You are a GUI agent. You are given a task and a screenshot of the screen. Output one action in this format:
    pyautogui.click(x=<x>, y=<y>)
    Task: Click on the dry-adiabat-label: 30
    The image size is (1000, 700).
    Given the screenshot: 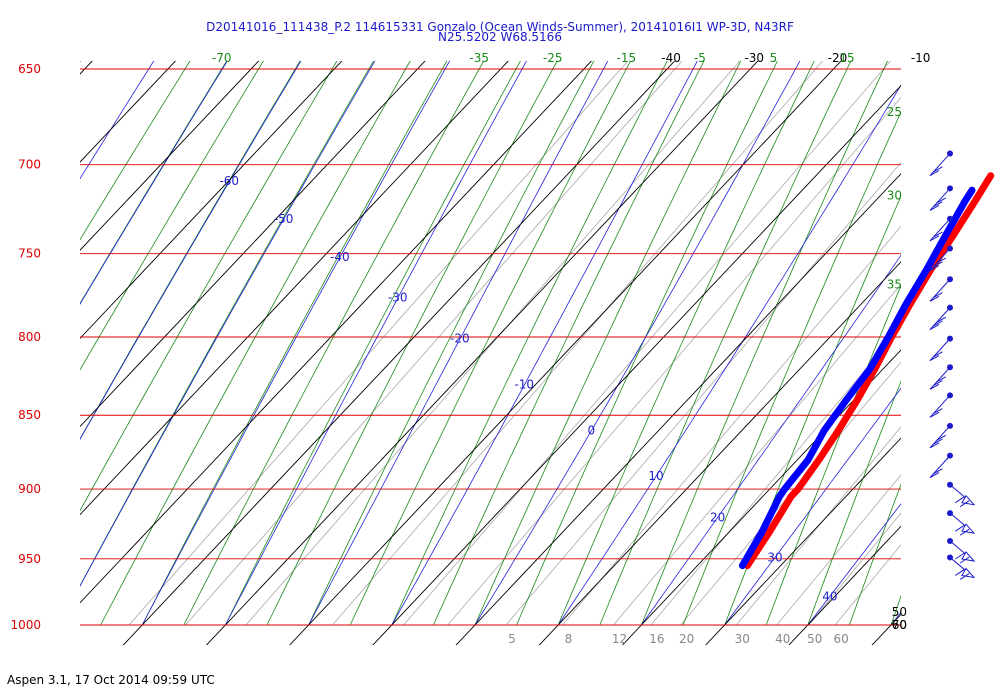 What is the action you would take?
    pyautogui.click(x=894, y=196)
    